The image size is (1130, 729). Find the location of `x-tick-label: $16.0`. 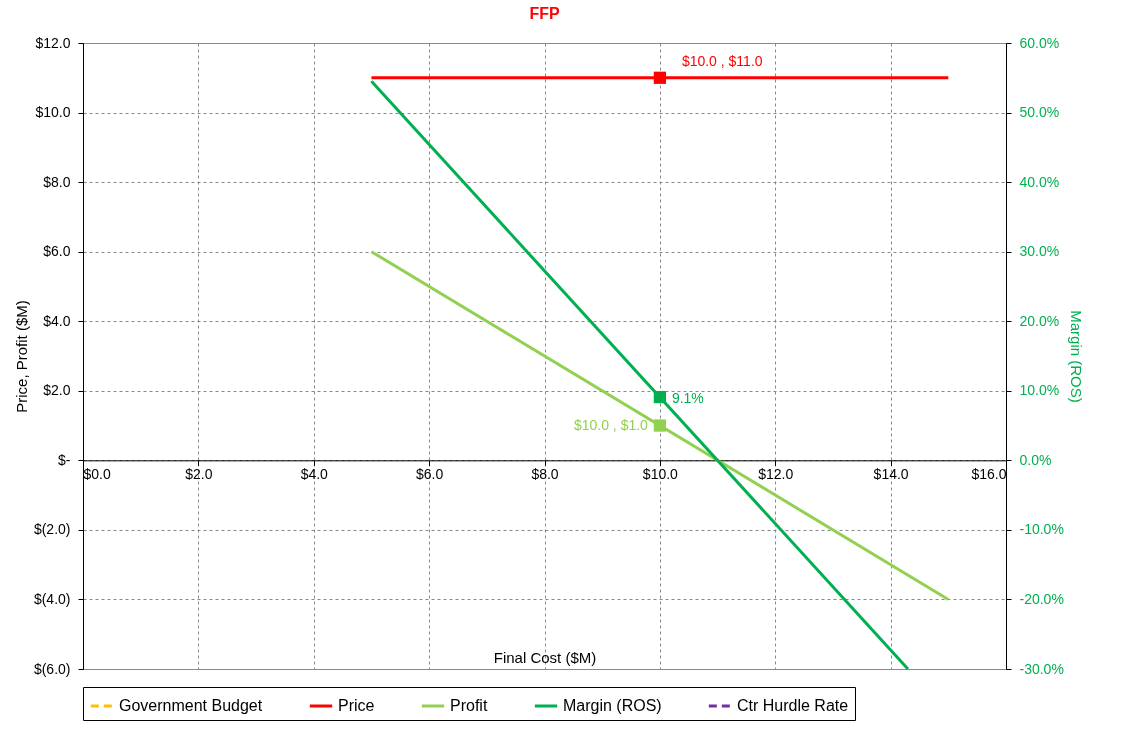

x-tick-label: $16.0 is located at coordinates (989, 473).